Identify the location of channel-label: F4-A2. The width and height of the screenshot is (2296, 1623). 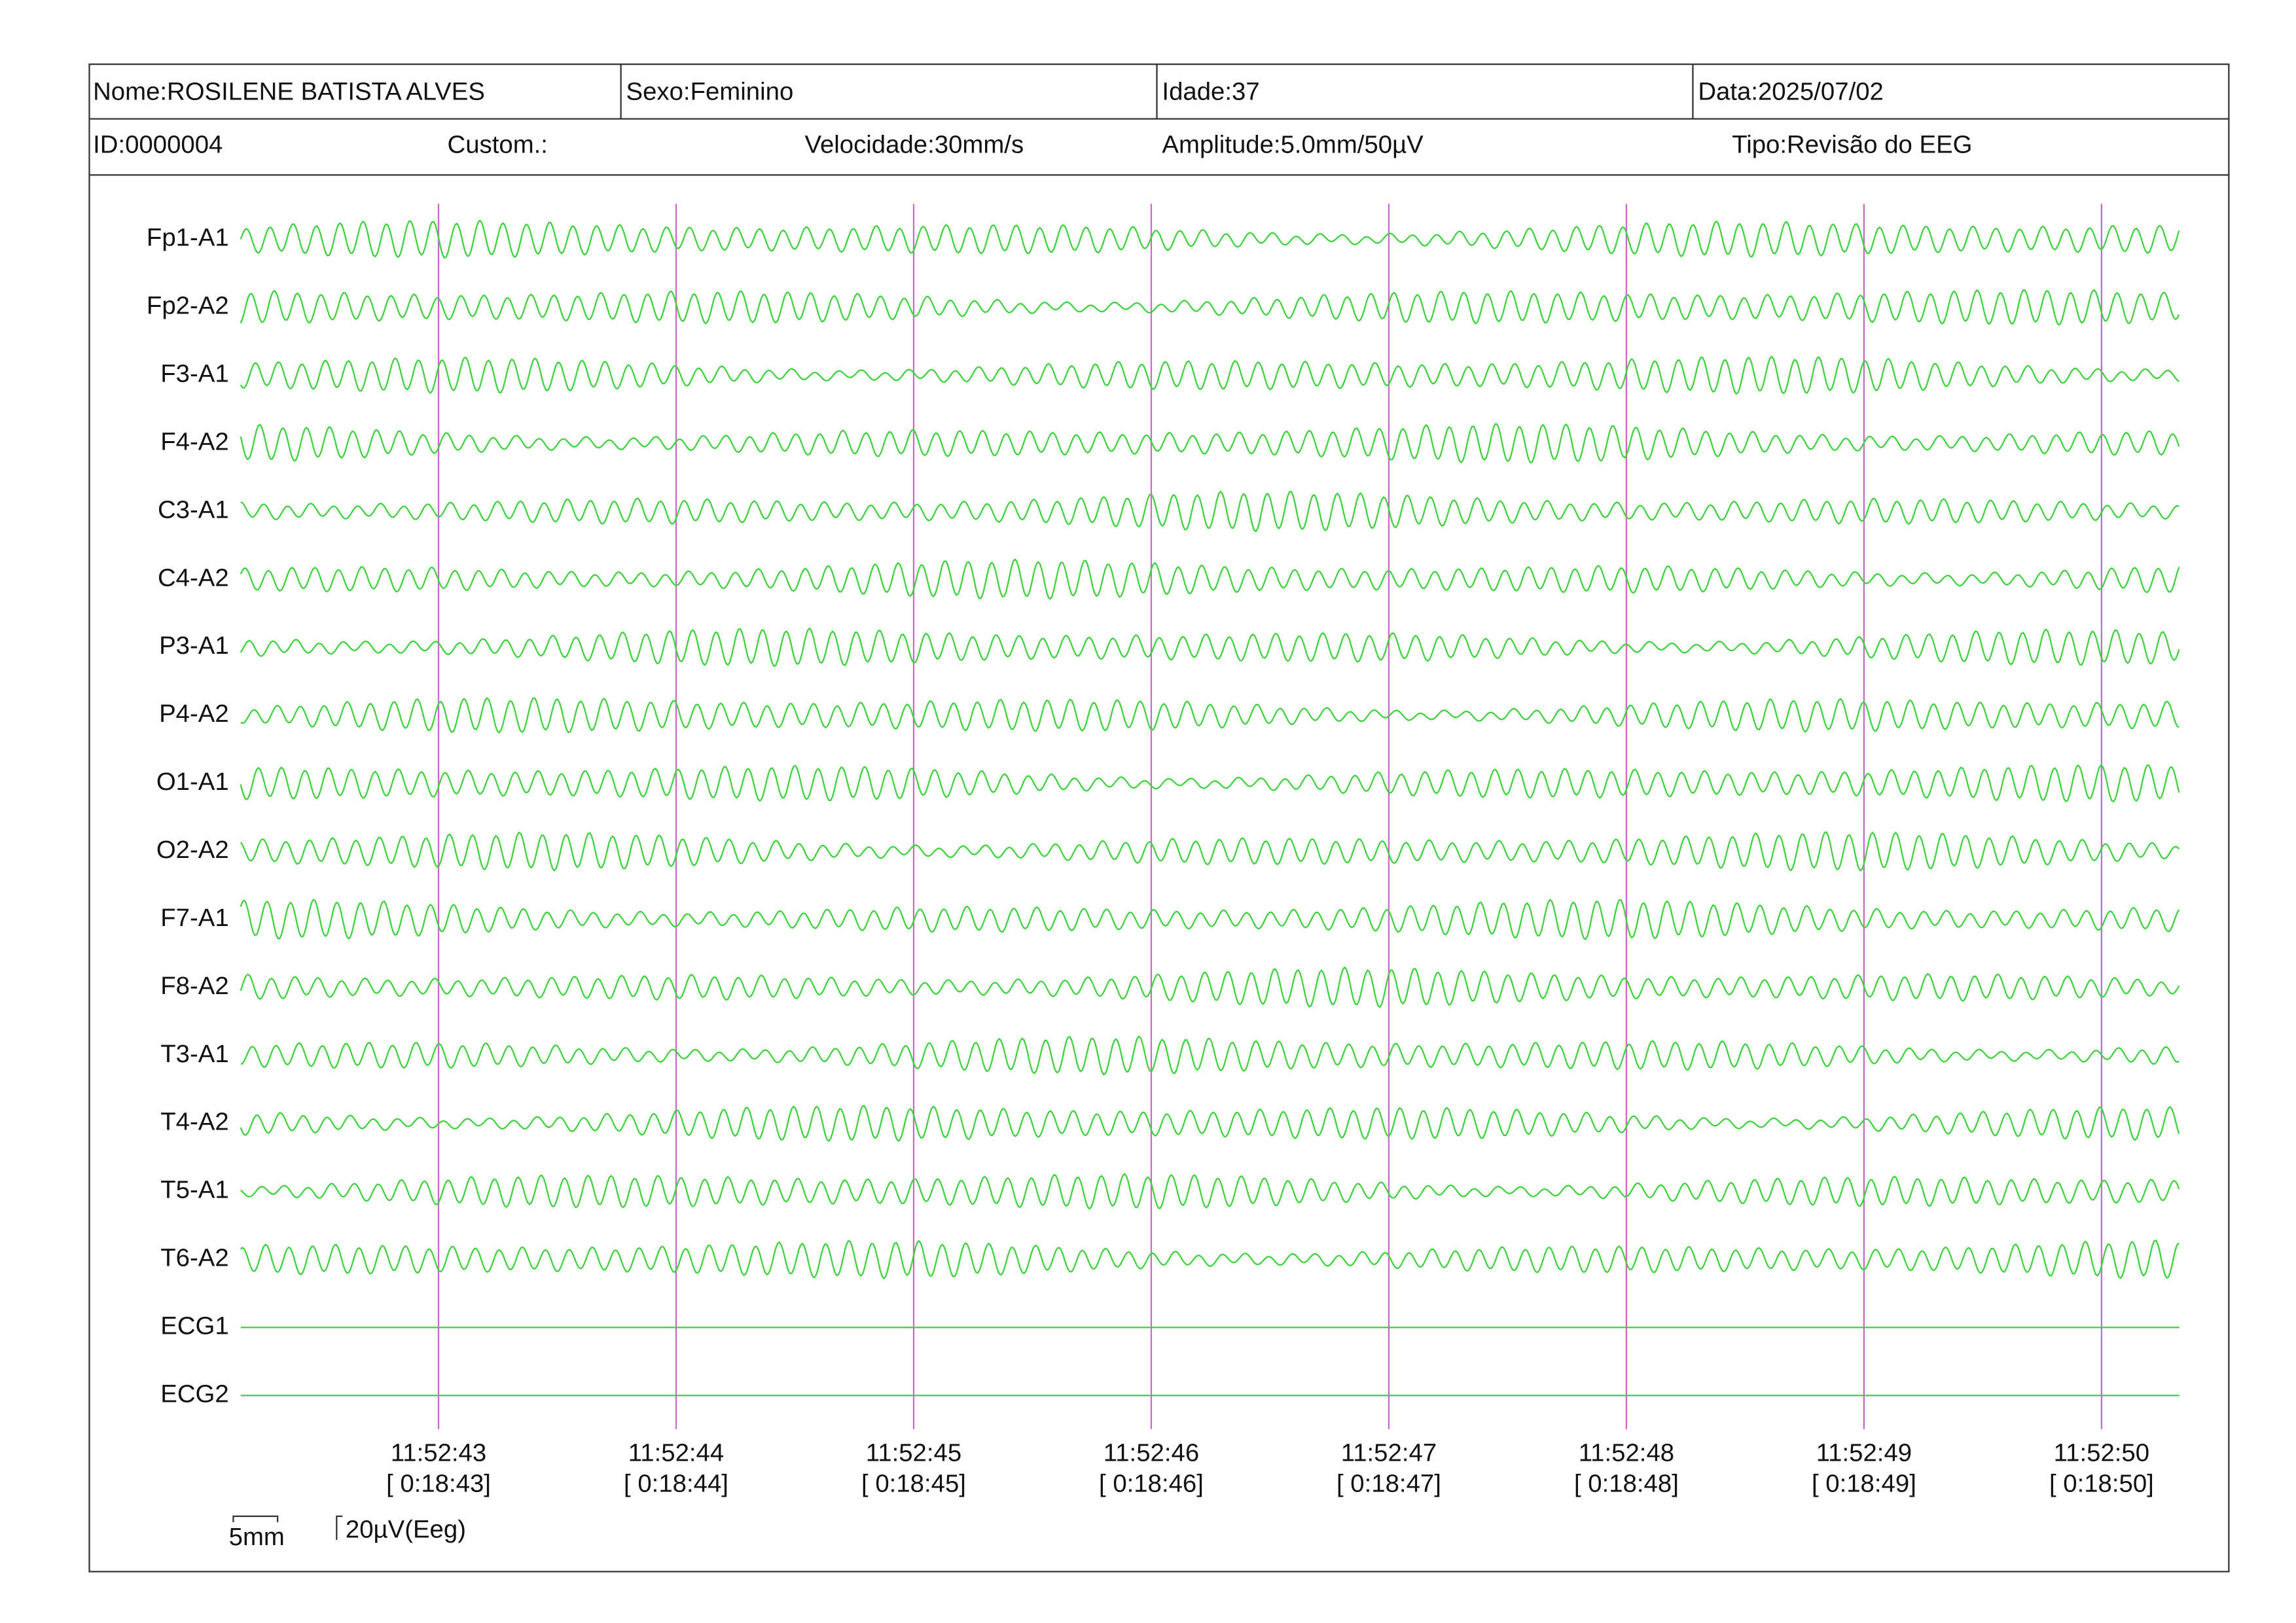
(194, 441).